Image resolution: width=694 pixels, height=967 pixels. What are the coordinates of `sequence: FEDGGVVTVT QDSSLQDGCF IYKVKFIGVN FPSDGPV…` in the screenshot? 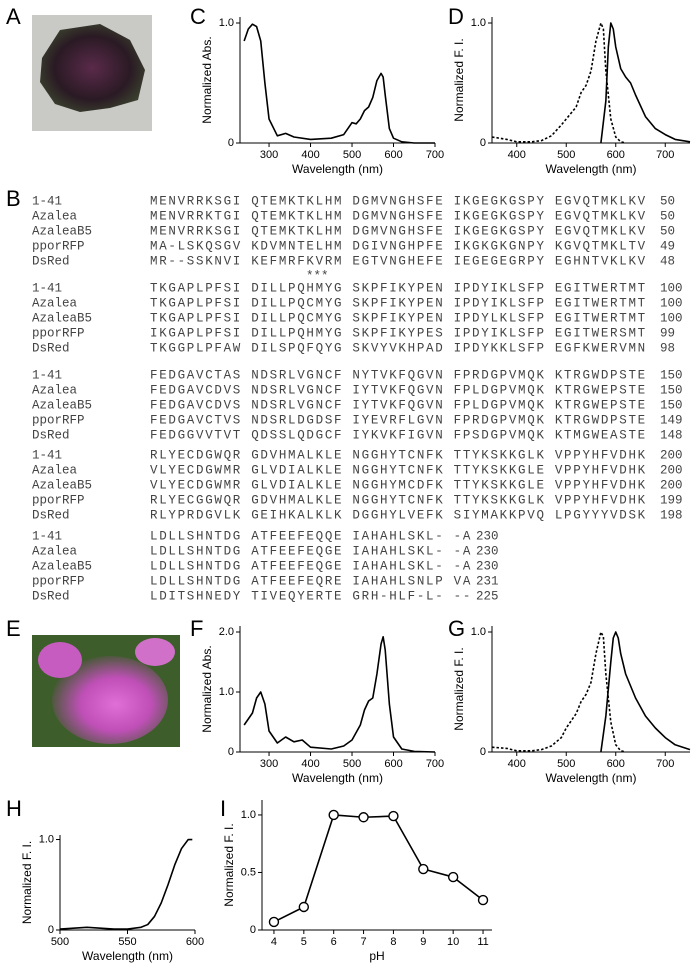 It's located at (398, 435).